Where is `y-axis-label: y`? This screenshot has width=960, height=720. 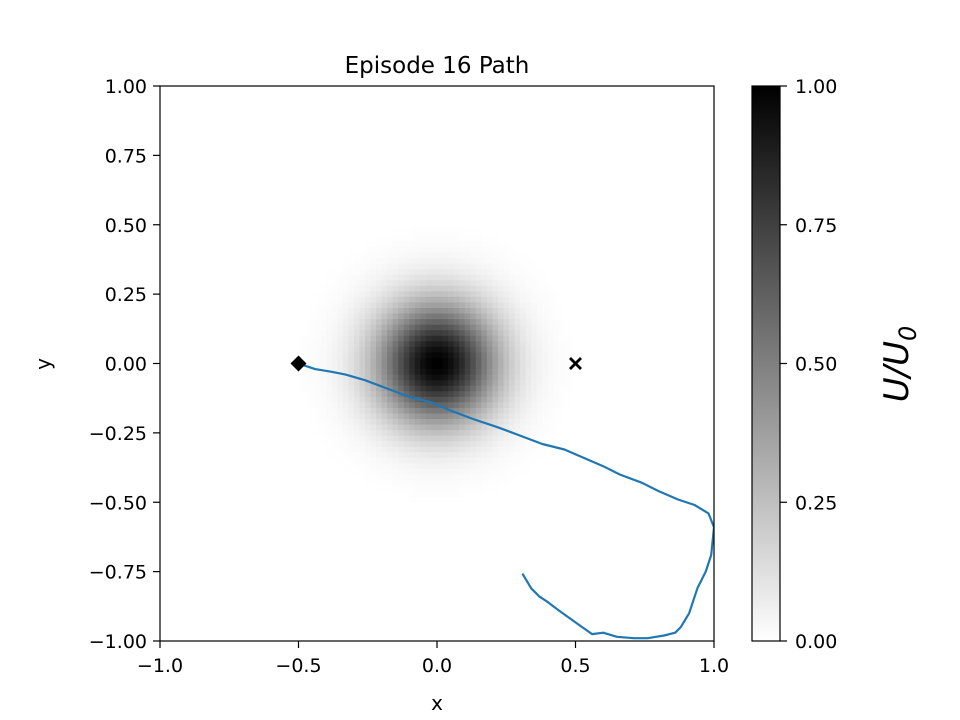 y-axis-label: y is located at coordinates (43, 364).